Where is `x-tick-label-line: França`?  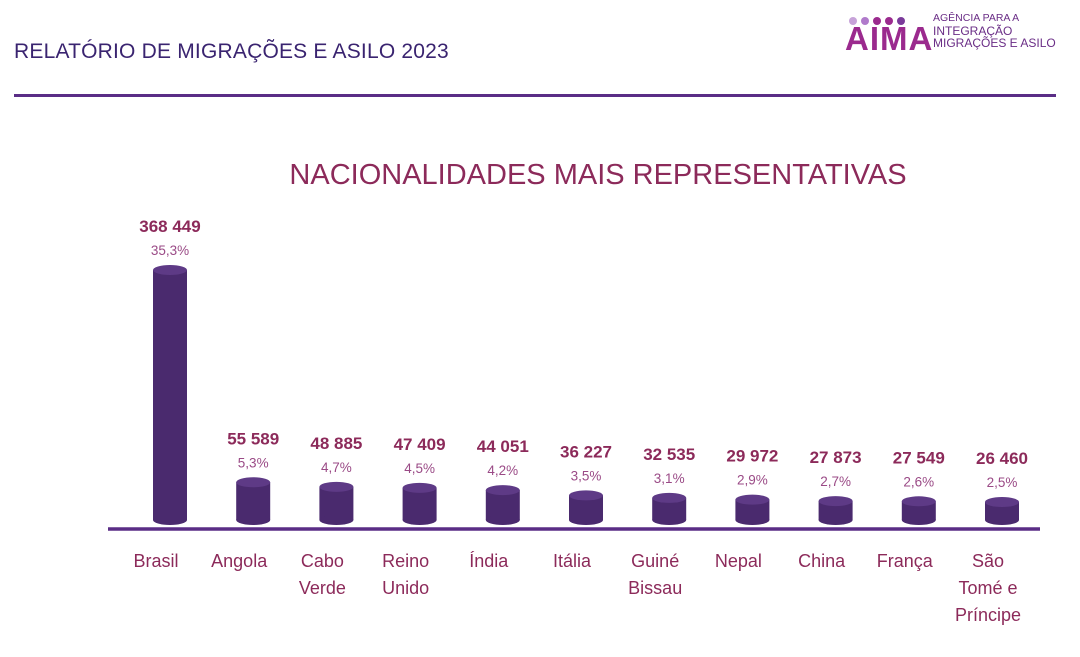
x-tick-label-line: França is located at coordinates (905, 561).